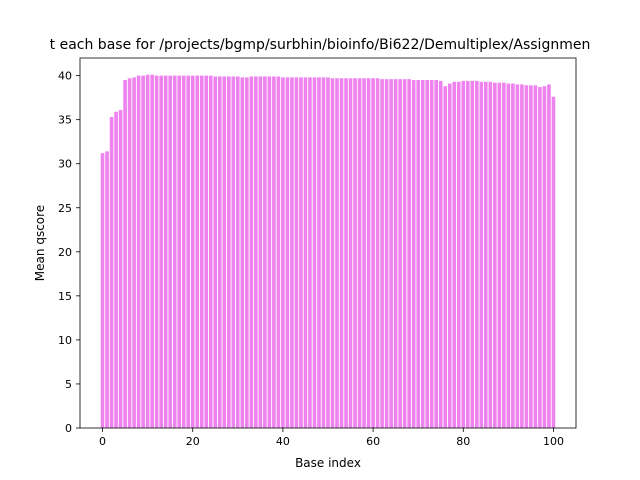  Describe the element at coordinates (65, 76) in the screenshot. I see `y-tick-label-40: 40` at that location.